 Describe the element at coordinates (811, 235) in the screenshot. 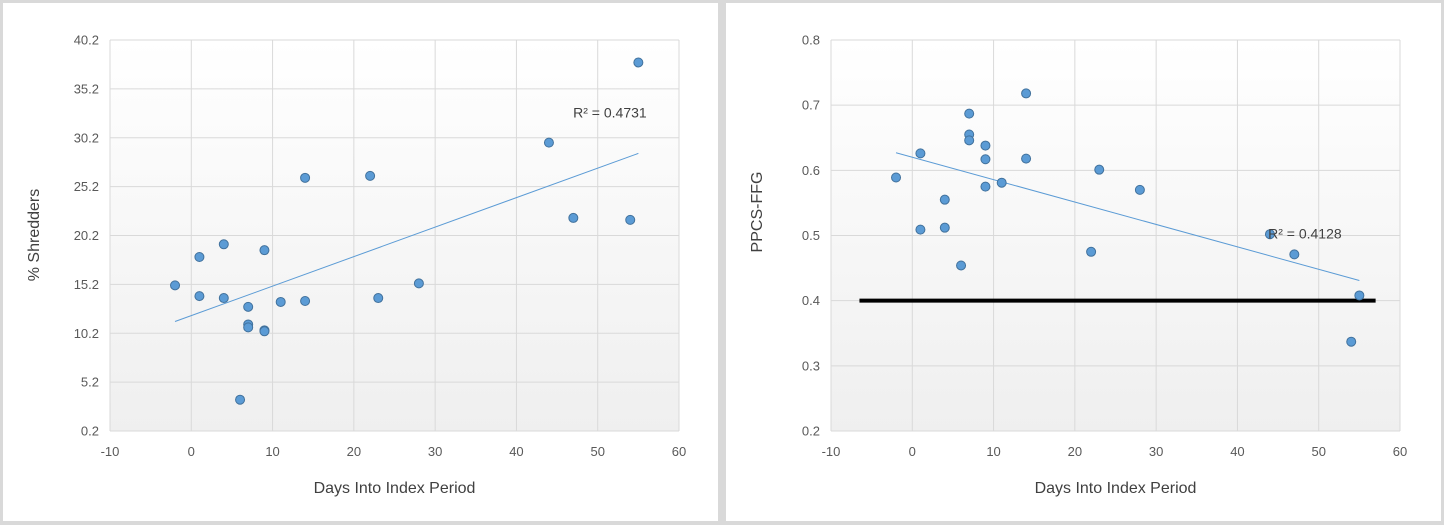

I see `y-tick-label: 0.5` at that location.